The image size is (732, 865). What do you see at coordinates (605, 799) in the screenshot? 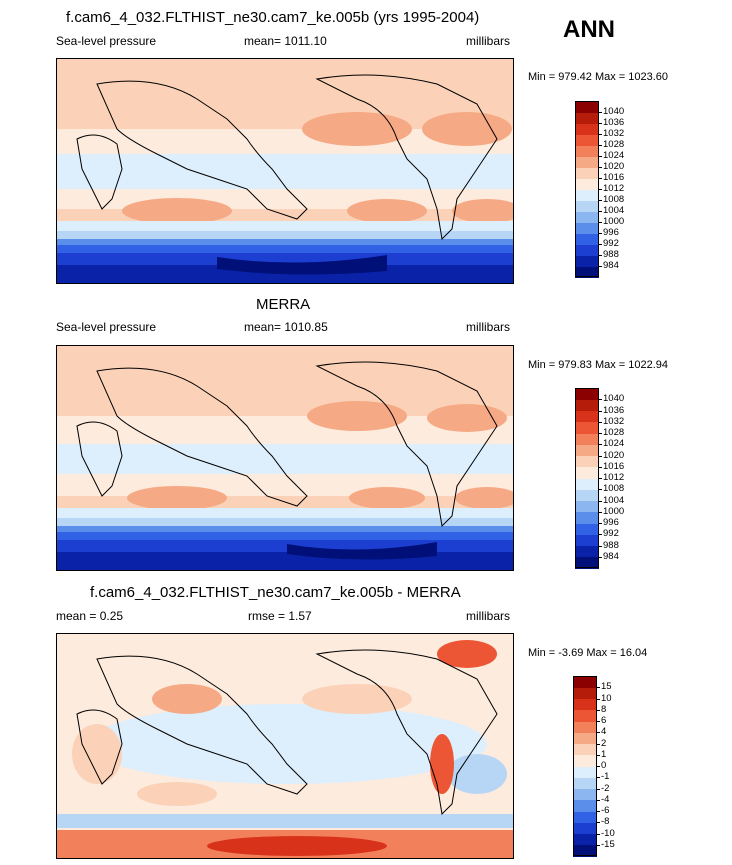
I see `colorbar-label: -4` at bounding box center [605, 799].